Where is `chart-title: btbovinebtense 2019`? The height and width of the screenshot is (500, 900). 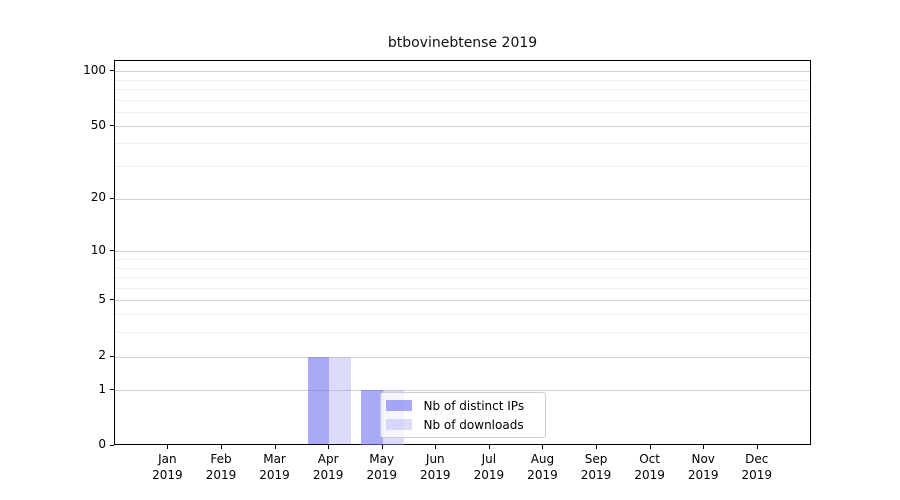
chart-title: btbovinebtense 2019 is located at coordinates (462, 43).